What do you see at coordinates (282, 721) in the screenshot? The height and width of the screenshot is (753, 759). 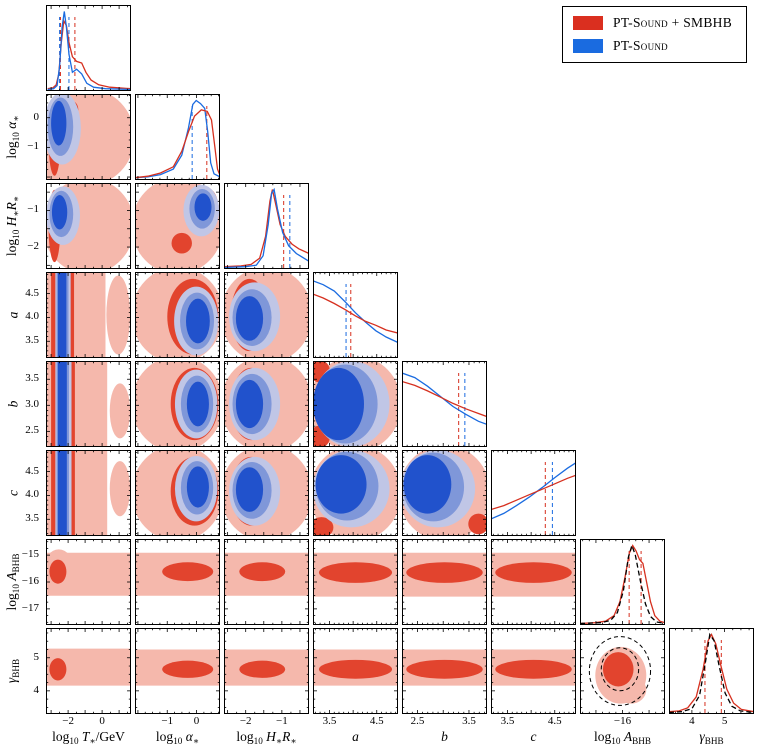 I see `x-tick-label: −1` at bounding box center [282, 721].